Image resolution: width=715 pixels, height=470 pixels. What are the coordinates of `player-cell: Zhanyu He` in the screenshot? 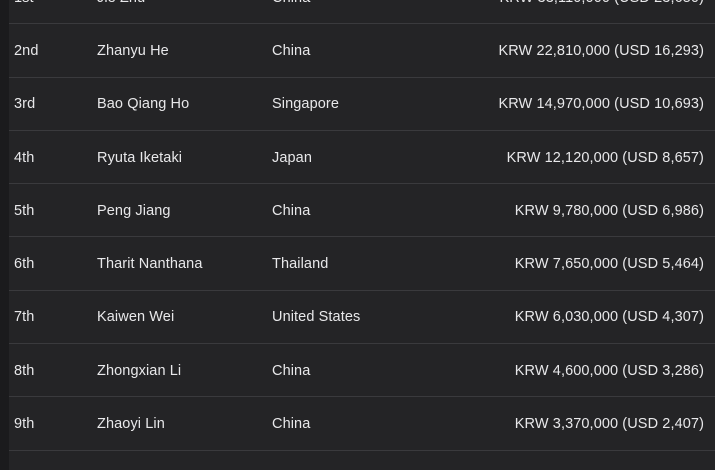 It's located at (133, 50).